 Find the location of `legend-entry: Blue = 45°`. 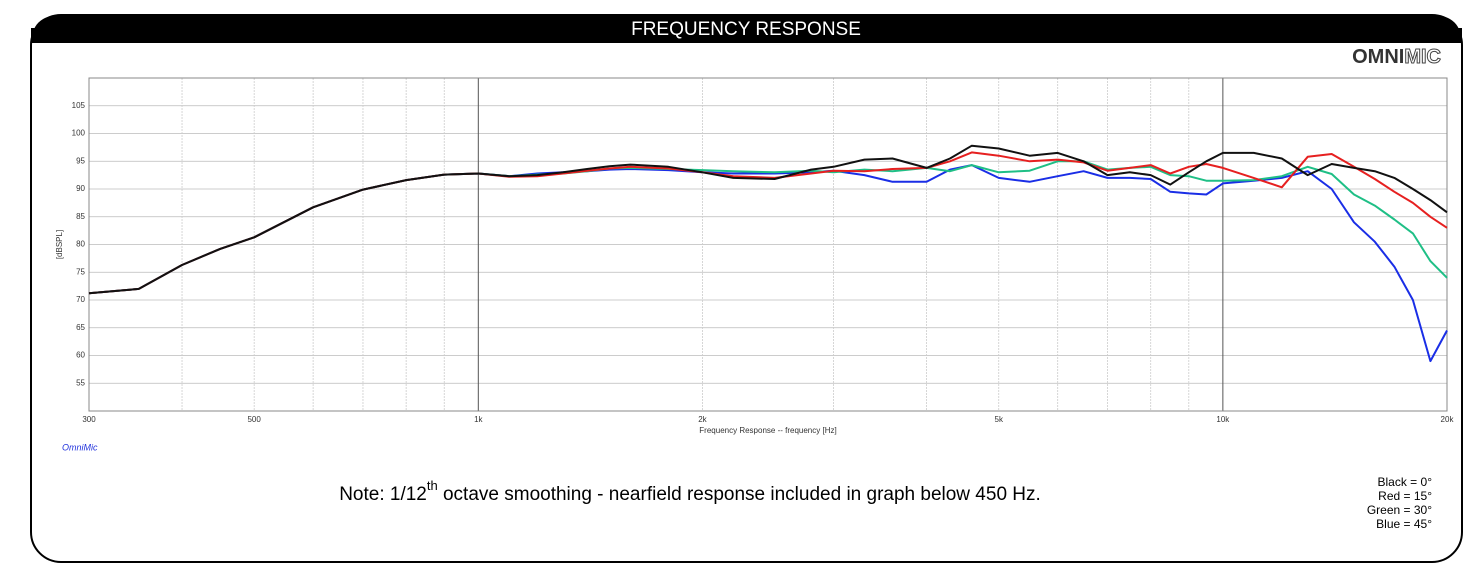

legend-entry: Blue = 45° is located at coordinates (1404, 524).